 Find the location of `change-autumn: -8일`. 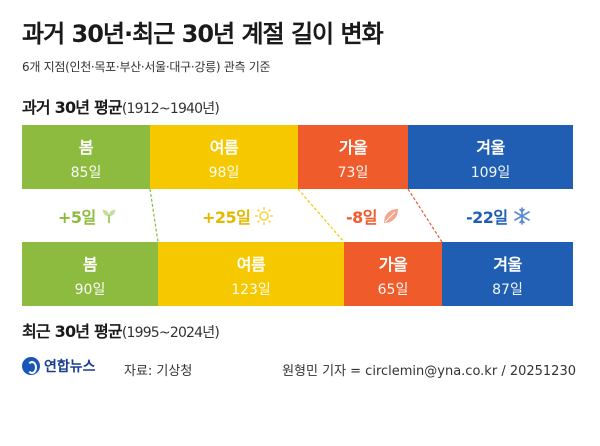

change-autumn: -8일 is located at coordinates (373, 216).